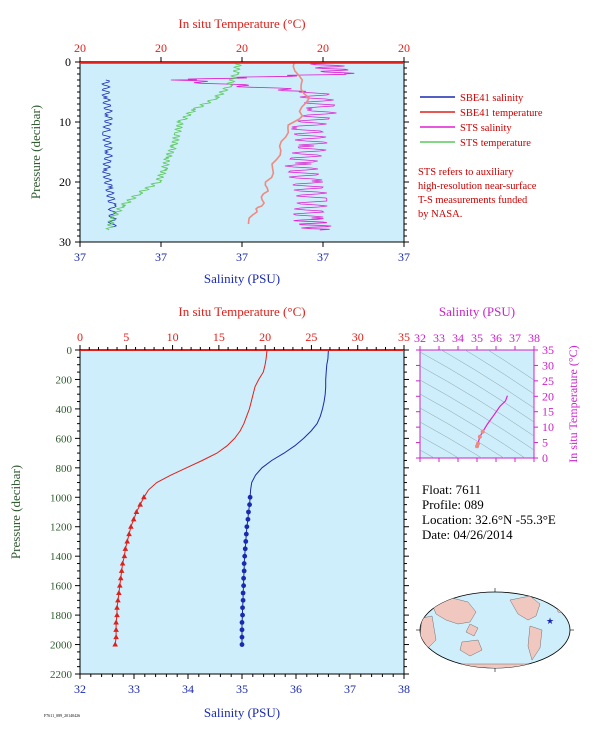  I want to click on land-australia, so click(471, 648).